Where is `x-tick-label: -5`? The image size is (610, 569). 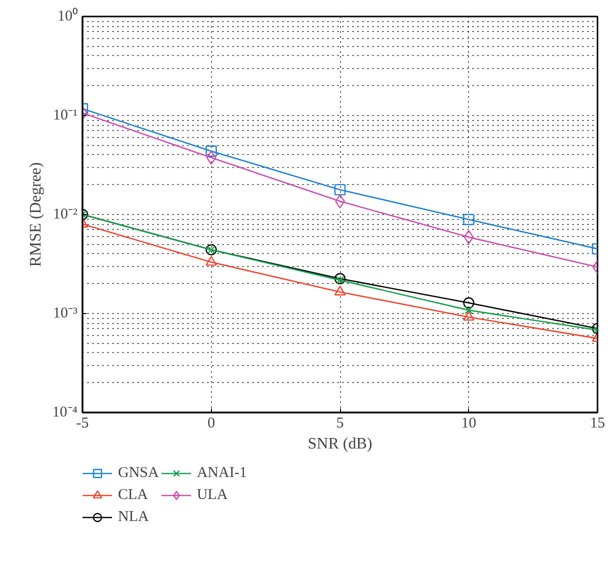
x-tick-label: -5 is located at coordinates (82, 424).